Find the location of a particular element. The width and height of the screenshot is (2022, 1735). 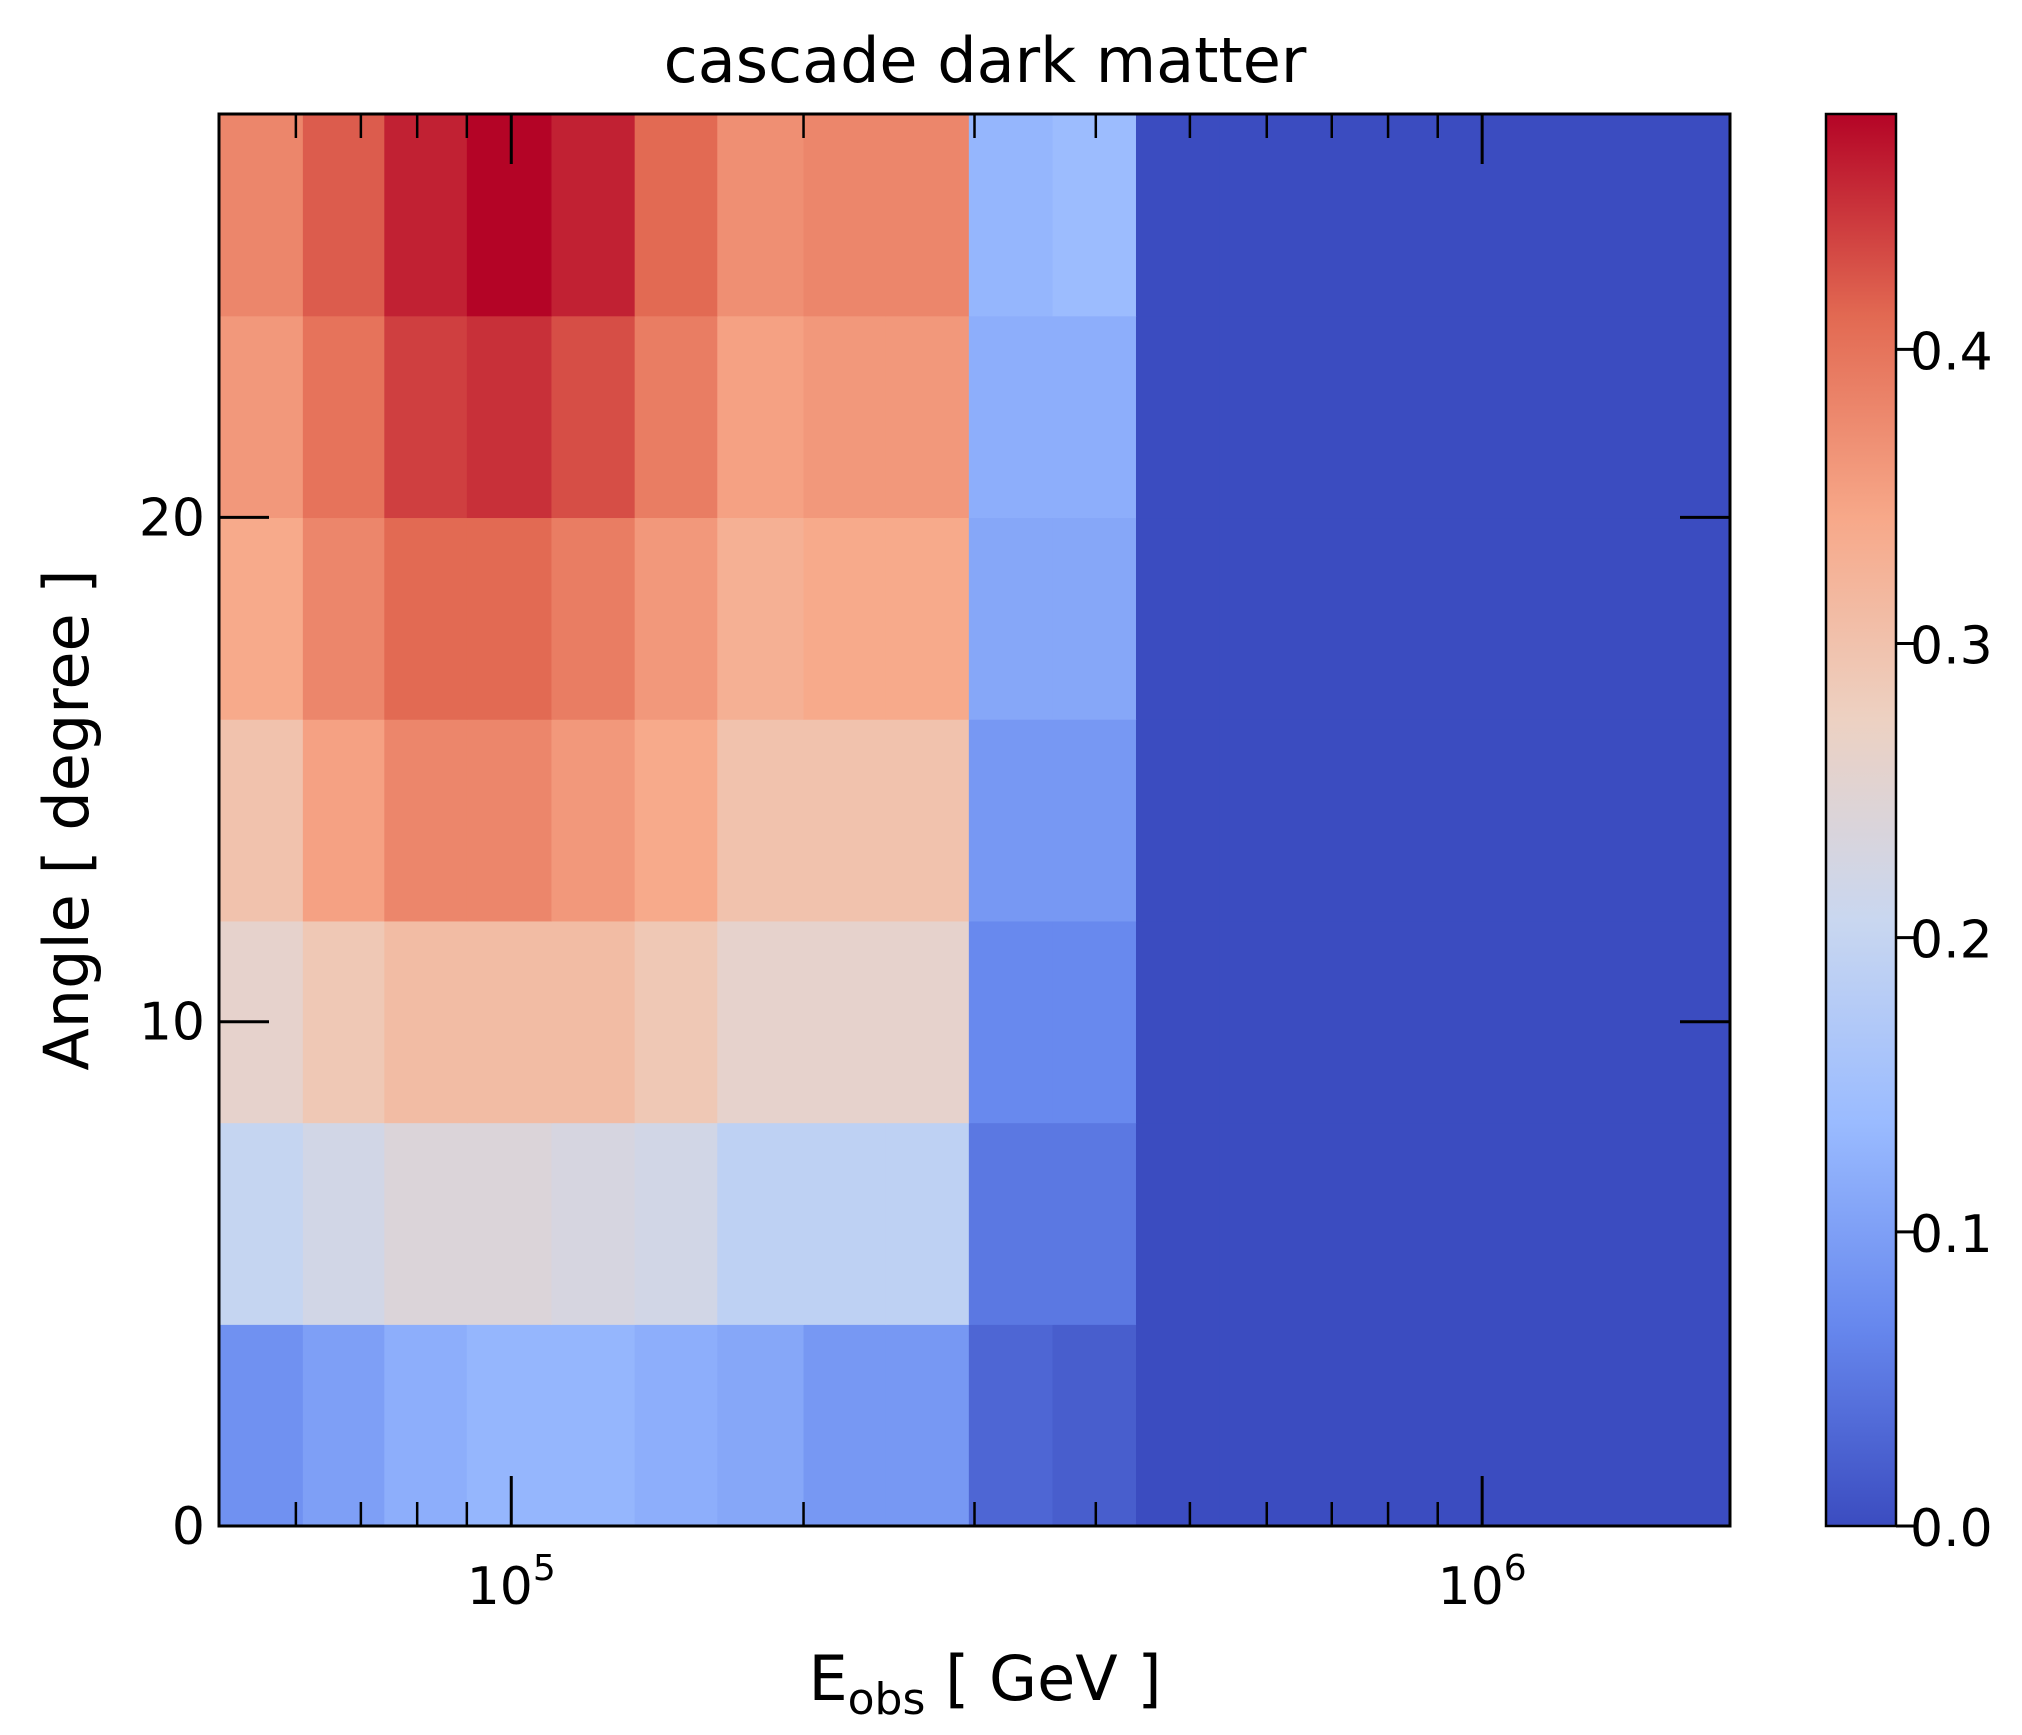

colorbar-ticks: 0.0 0.1 0.2 0.3 0.4 is located at coordinates (1944, 940).